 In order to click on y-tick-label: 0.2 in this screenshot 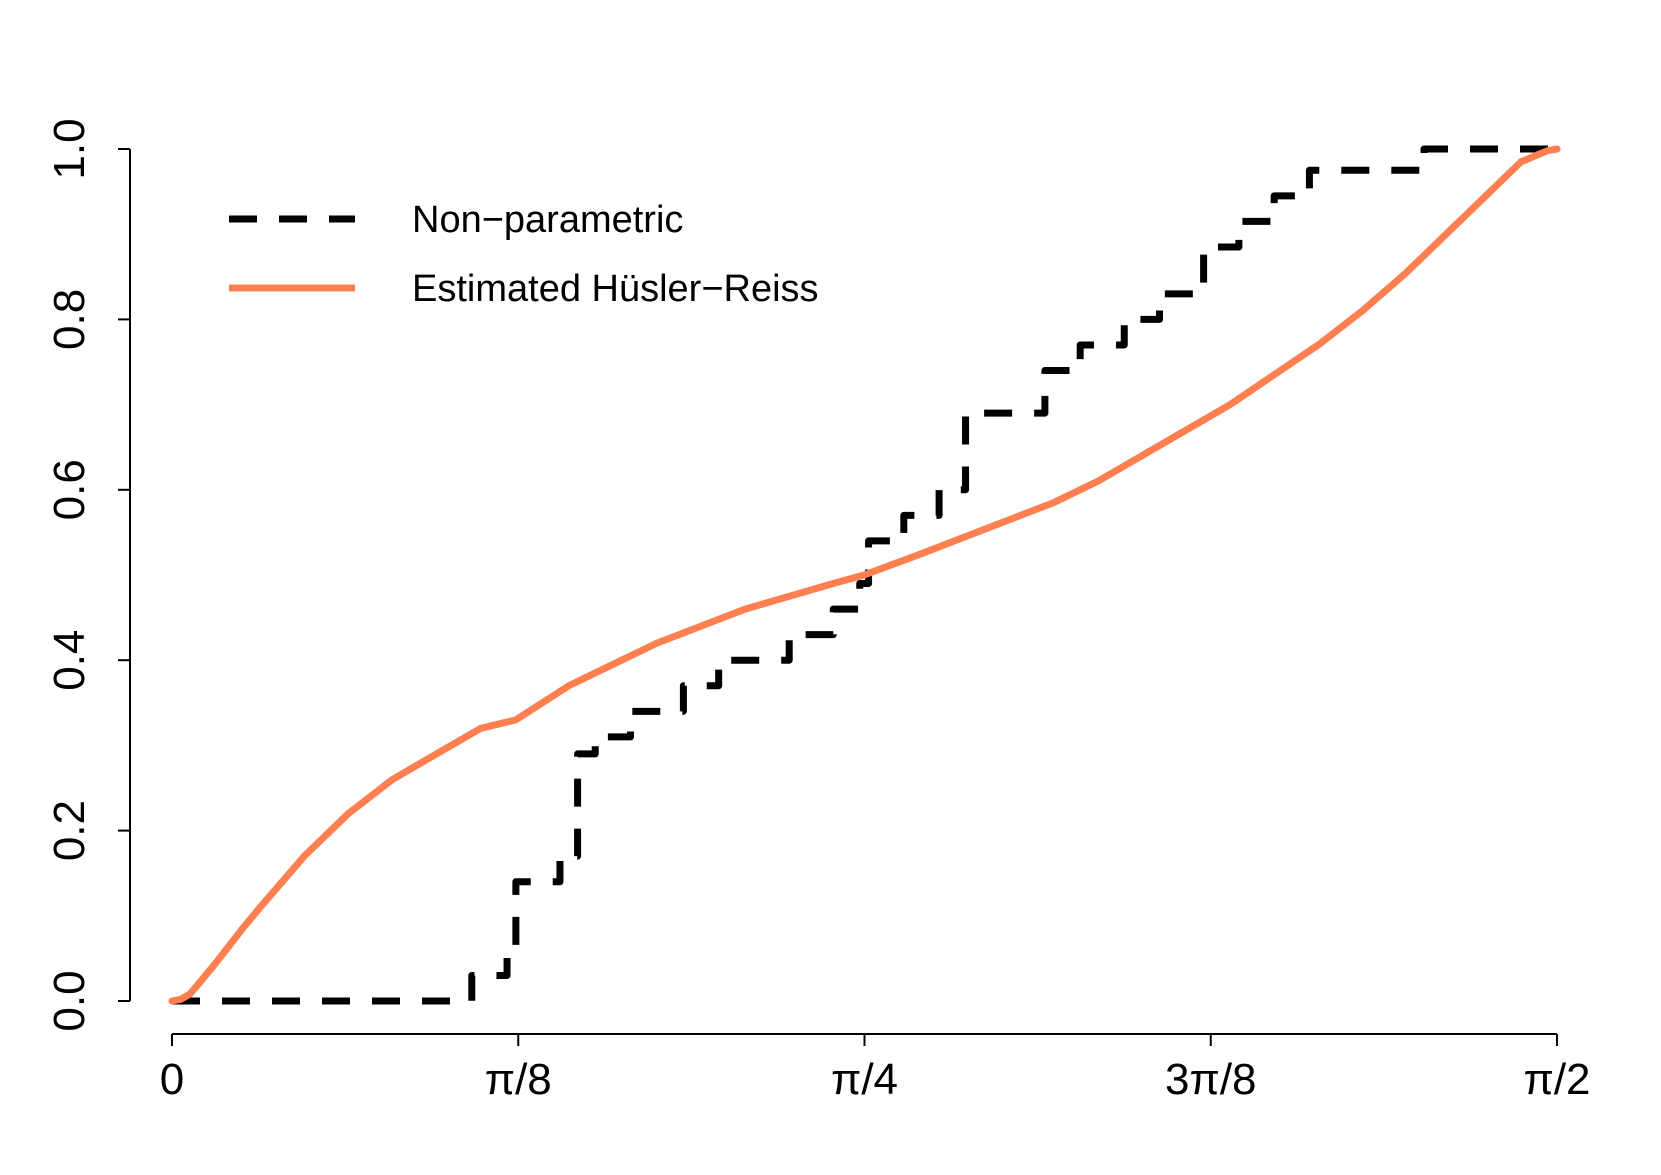, I will do `click(69, 830)`.